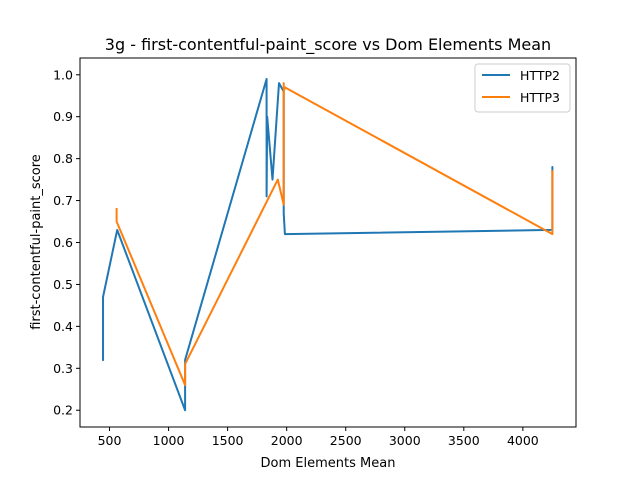  Describe the element at coordinates (63, 326) in the screenshot. I see `y-tick-label: 0.4` at that location.